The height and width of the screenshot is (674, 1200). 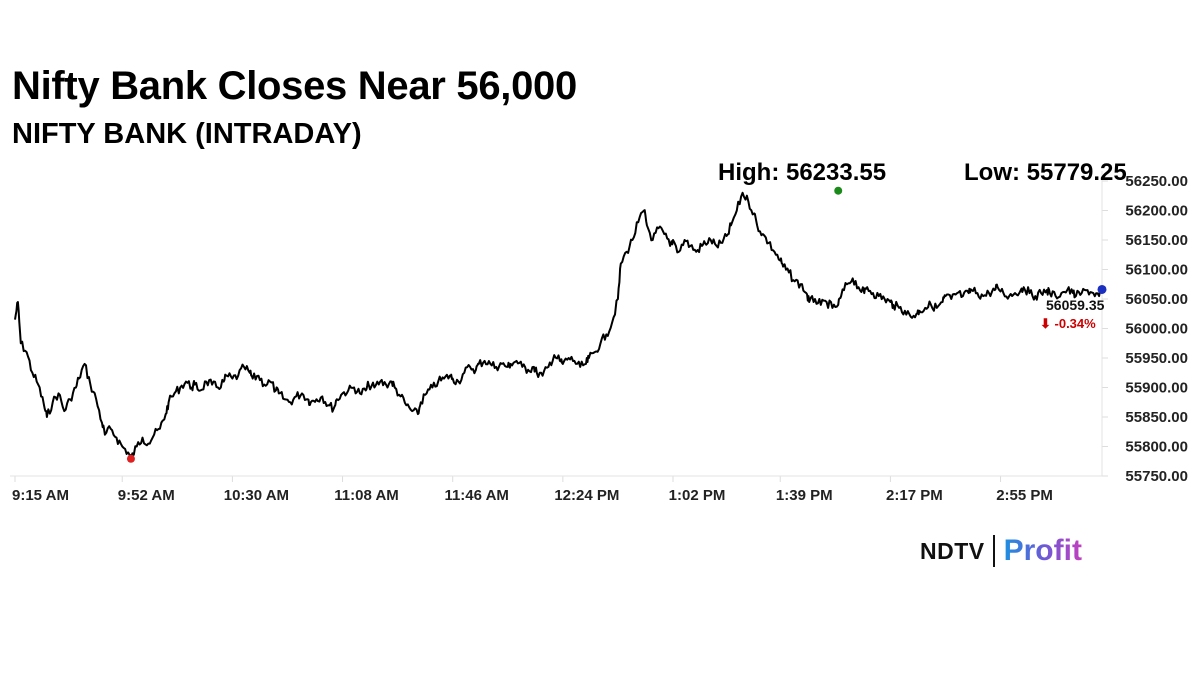 What do you see at coordinates (130, 458) in the screenshot?
I see `low-marker` at bounding box center [130, 458].